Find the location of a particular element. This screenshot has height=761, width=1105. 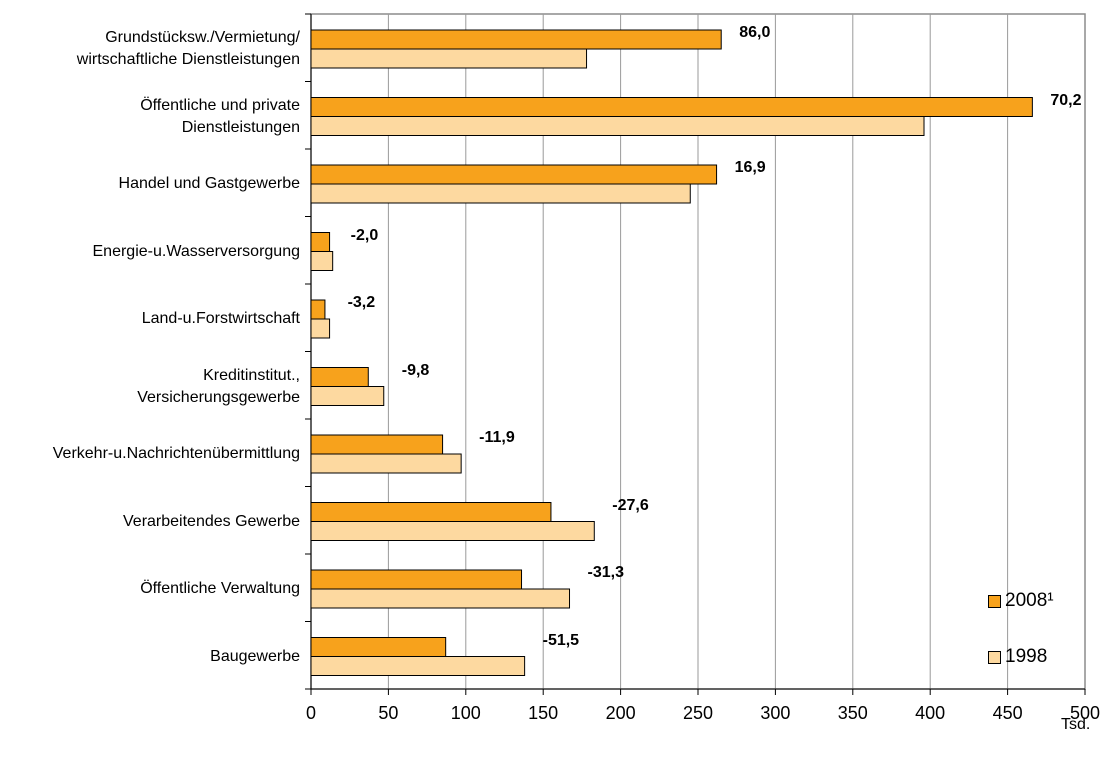

x-tick-label: 450 is located at coordinates (1007, 713).